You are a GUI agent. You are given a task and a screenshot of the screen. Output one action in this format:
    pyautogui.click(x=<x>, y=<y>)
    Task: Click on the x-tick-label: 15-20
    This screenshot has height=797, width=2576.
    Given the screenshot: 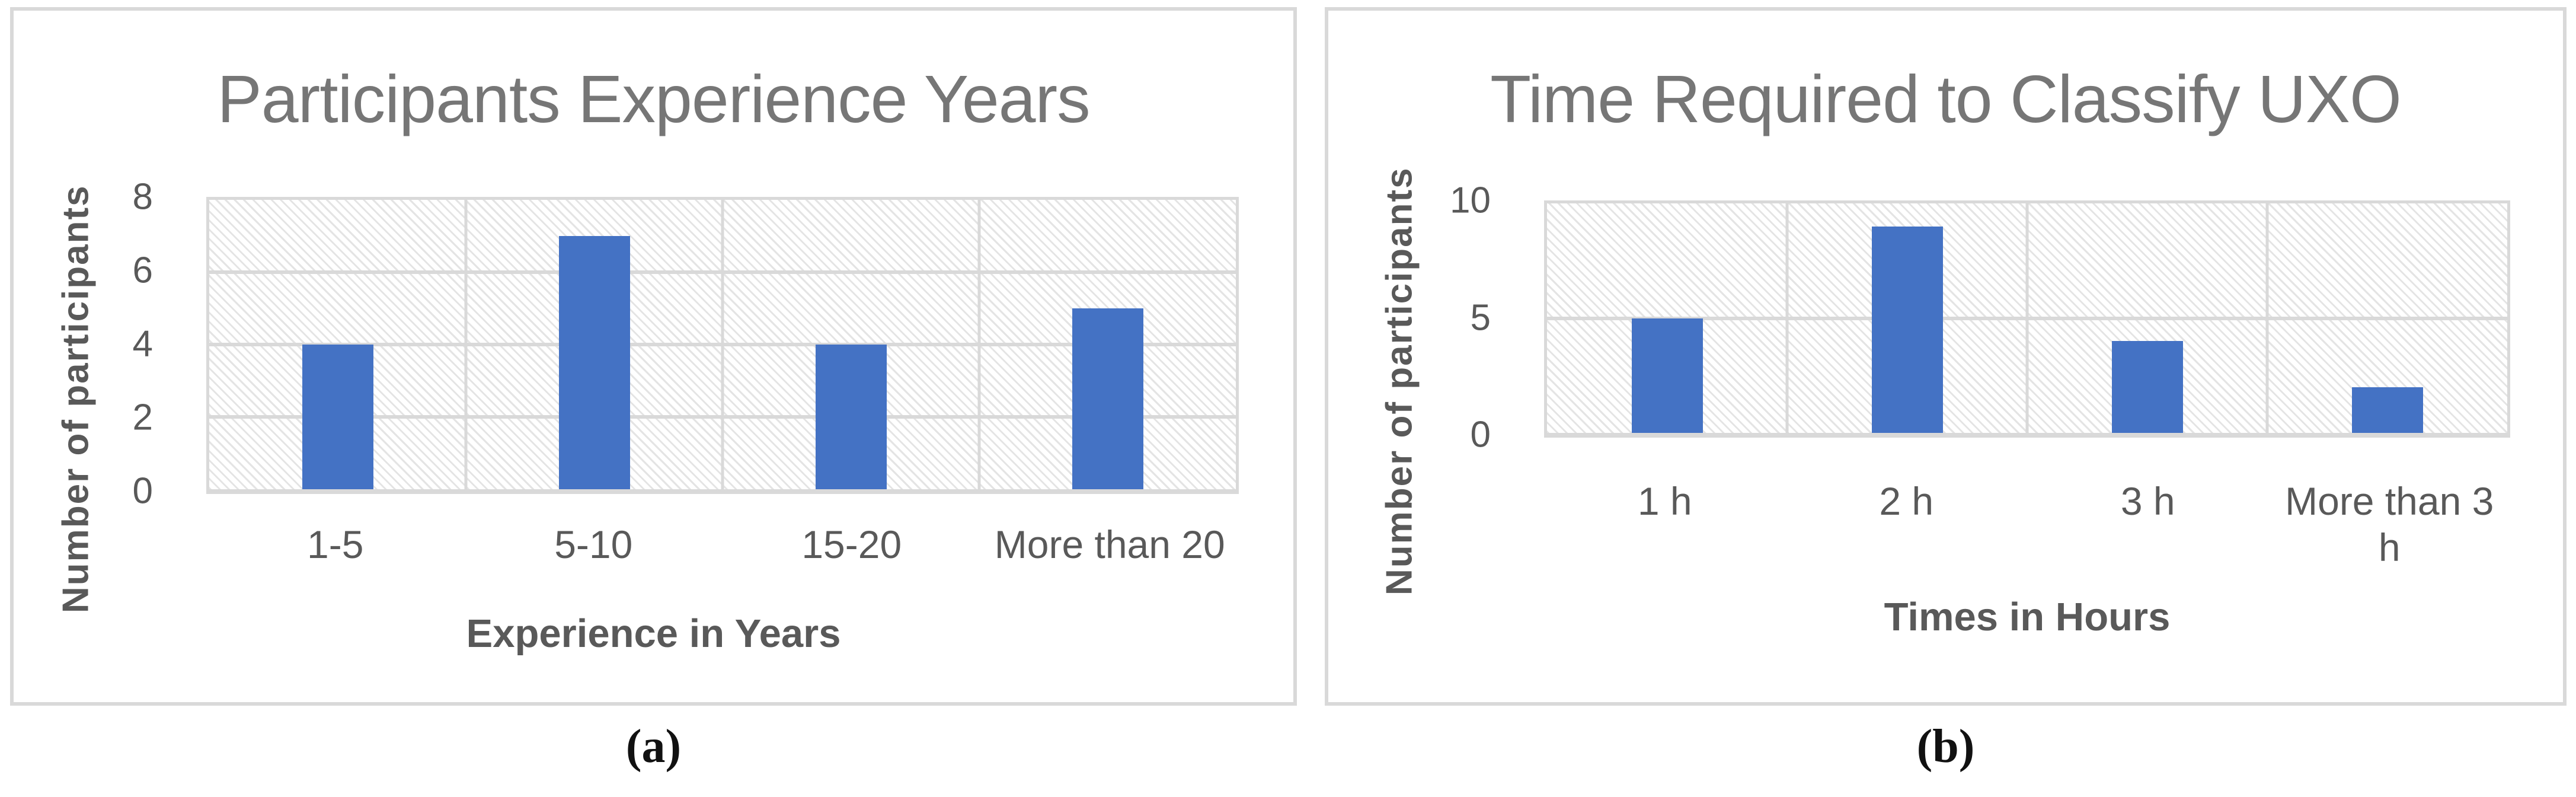 What is the action you would take?
    pyautogui.click(x=851, y=544)
    